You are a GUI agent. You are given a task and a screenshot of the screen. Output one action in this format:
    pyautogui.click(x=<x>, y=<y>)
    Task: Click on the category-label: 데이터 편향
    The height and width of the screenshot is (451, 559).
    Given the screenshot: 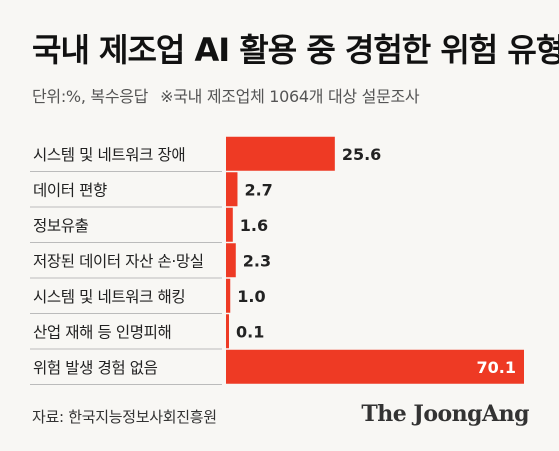 What is the action you would take?
    pyautogui.click(x=70, y=190)
    